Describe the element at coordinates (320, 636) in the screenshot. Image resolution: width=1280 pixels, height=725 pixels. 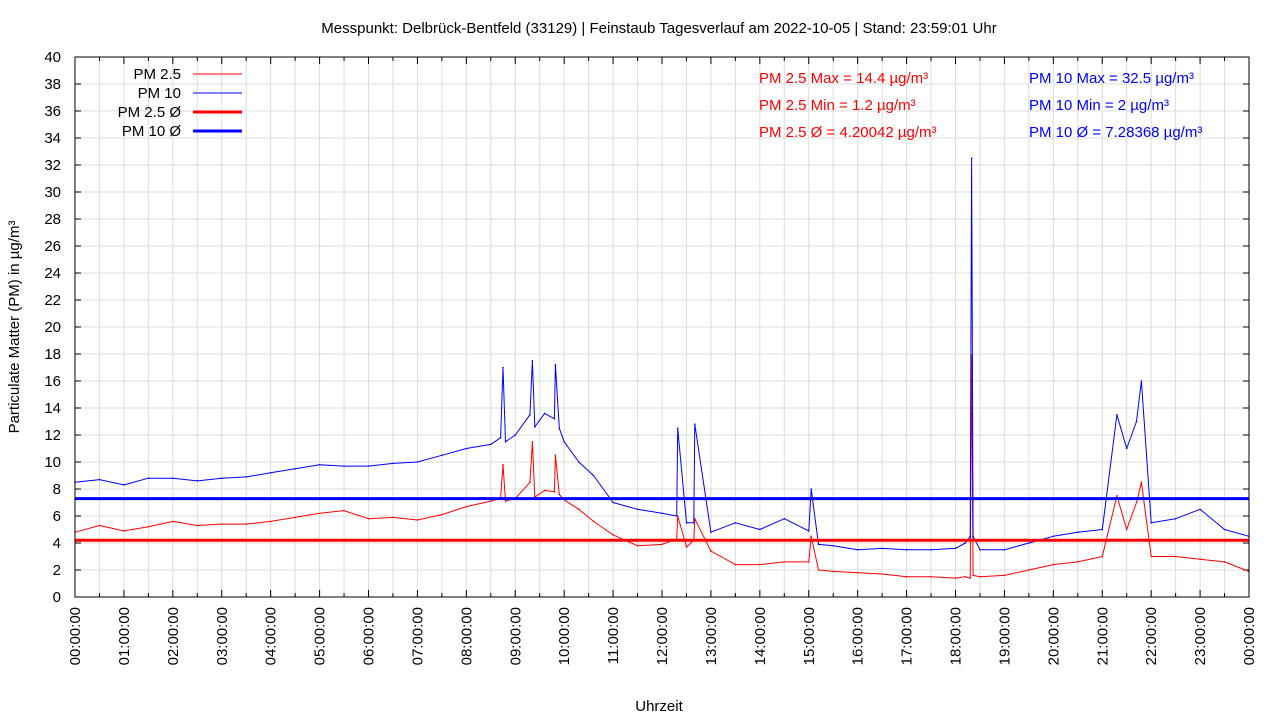
I see `x-tick-label: 05:00:00` at that location.